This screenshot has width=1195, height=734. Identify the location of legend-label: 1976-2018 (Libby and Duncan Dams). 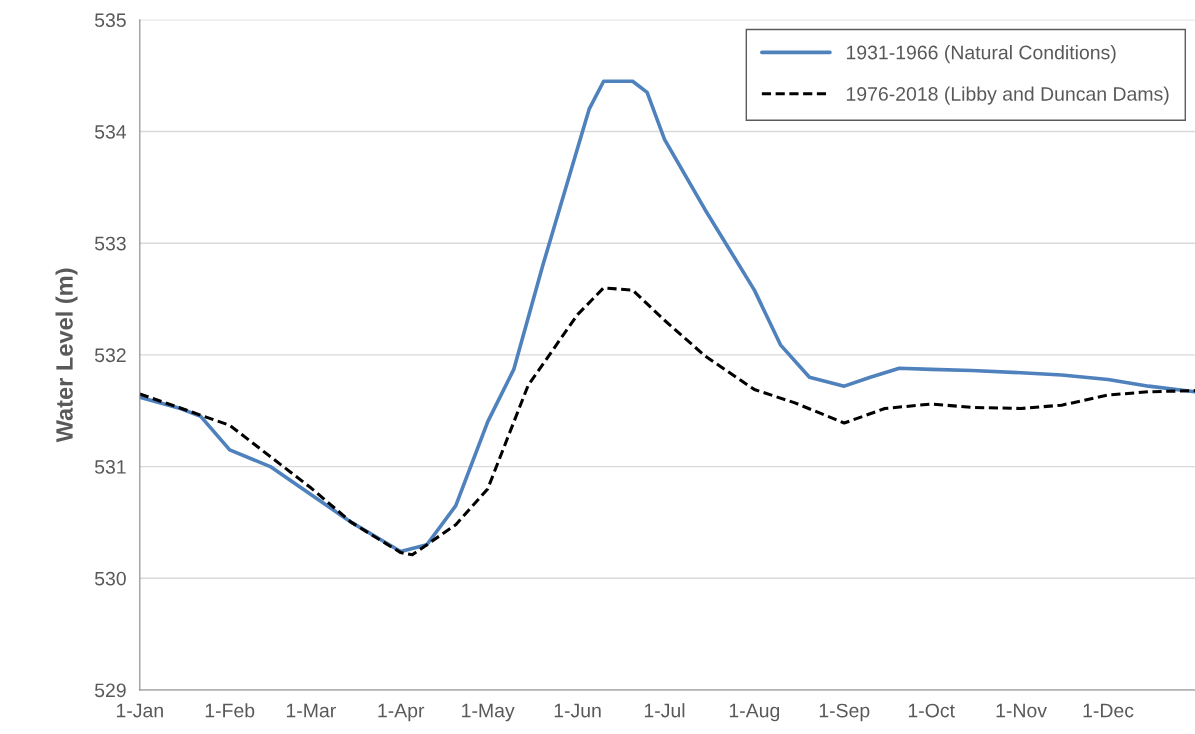
(1007, 95).